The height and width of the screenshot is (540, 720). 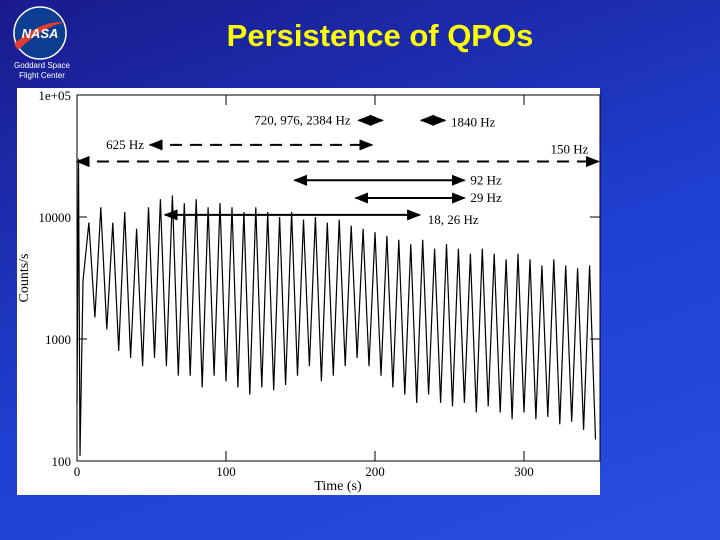 I want to click on annotation-label: 18, 26 Hz, so click(x=453, y=219).